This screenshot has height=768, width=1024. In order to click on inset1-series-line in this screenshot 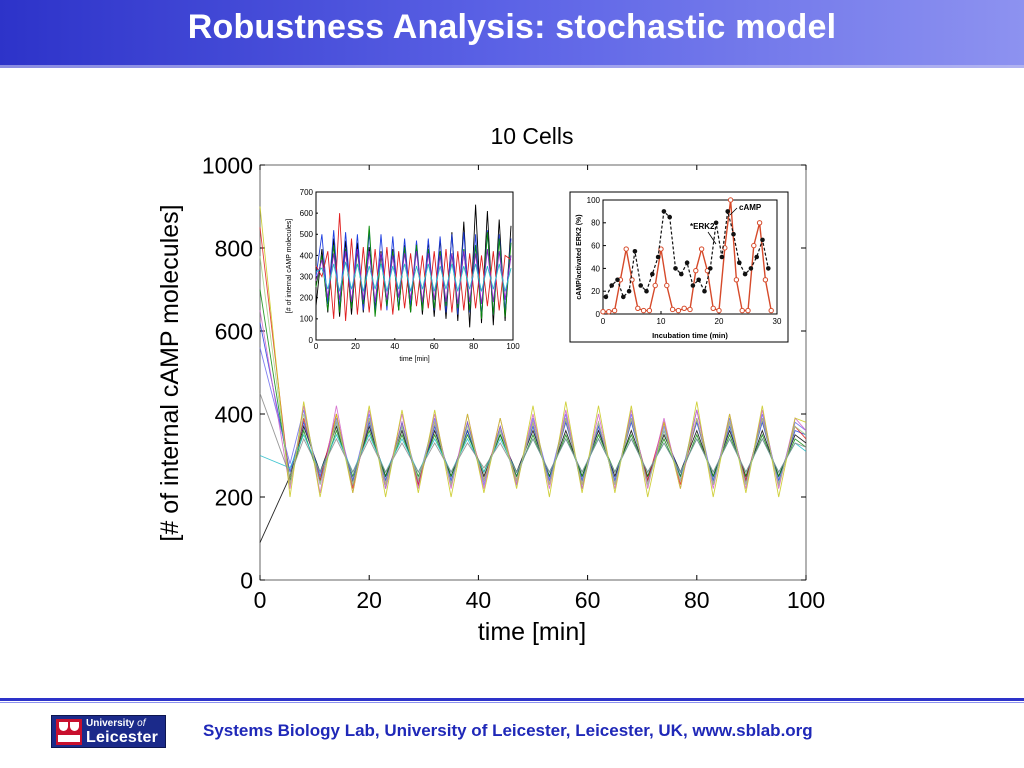, I will do `click(413, 276)`.